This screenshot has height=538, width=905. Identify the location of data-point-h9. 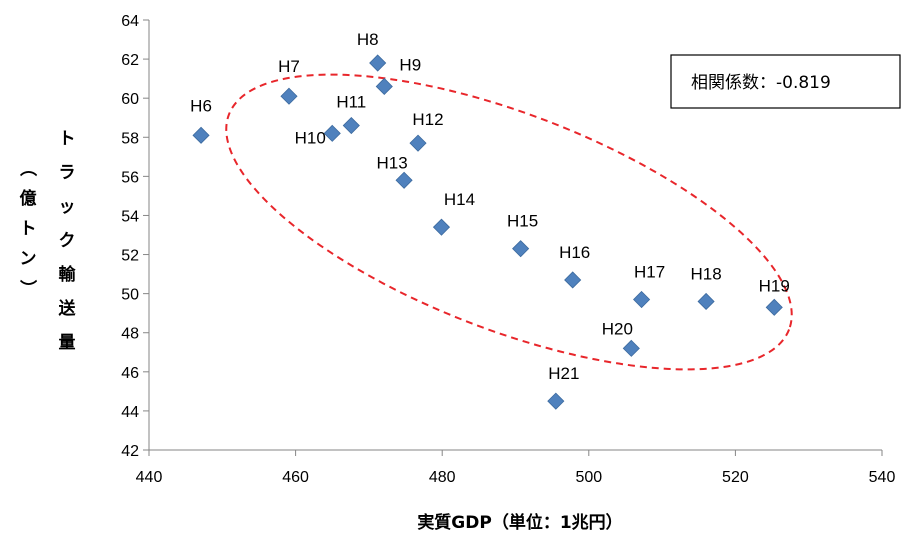
(384, 86).